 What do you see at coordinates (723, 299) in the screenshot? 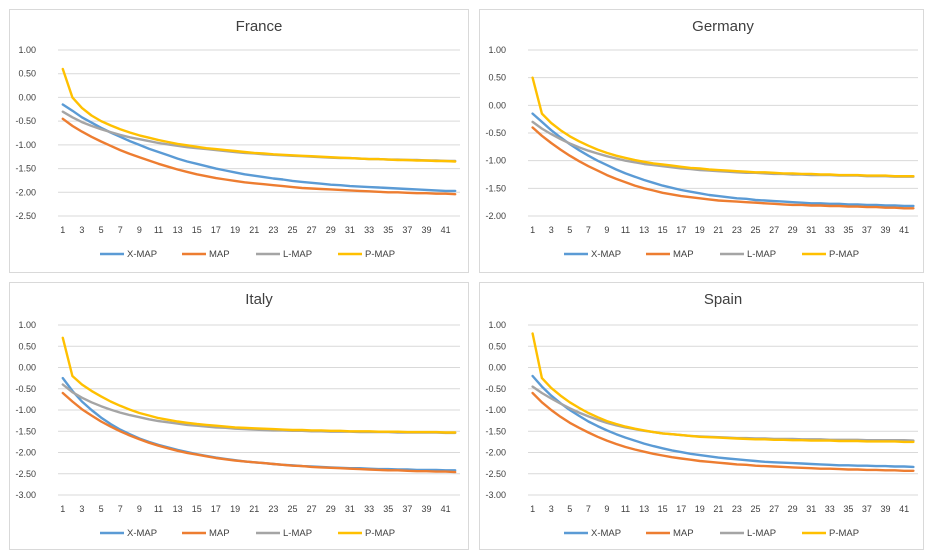
I see `chart-title: Spain` at bounding box center [723, 299].